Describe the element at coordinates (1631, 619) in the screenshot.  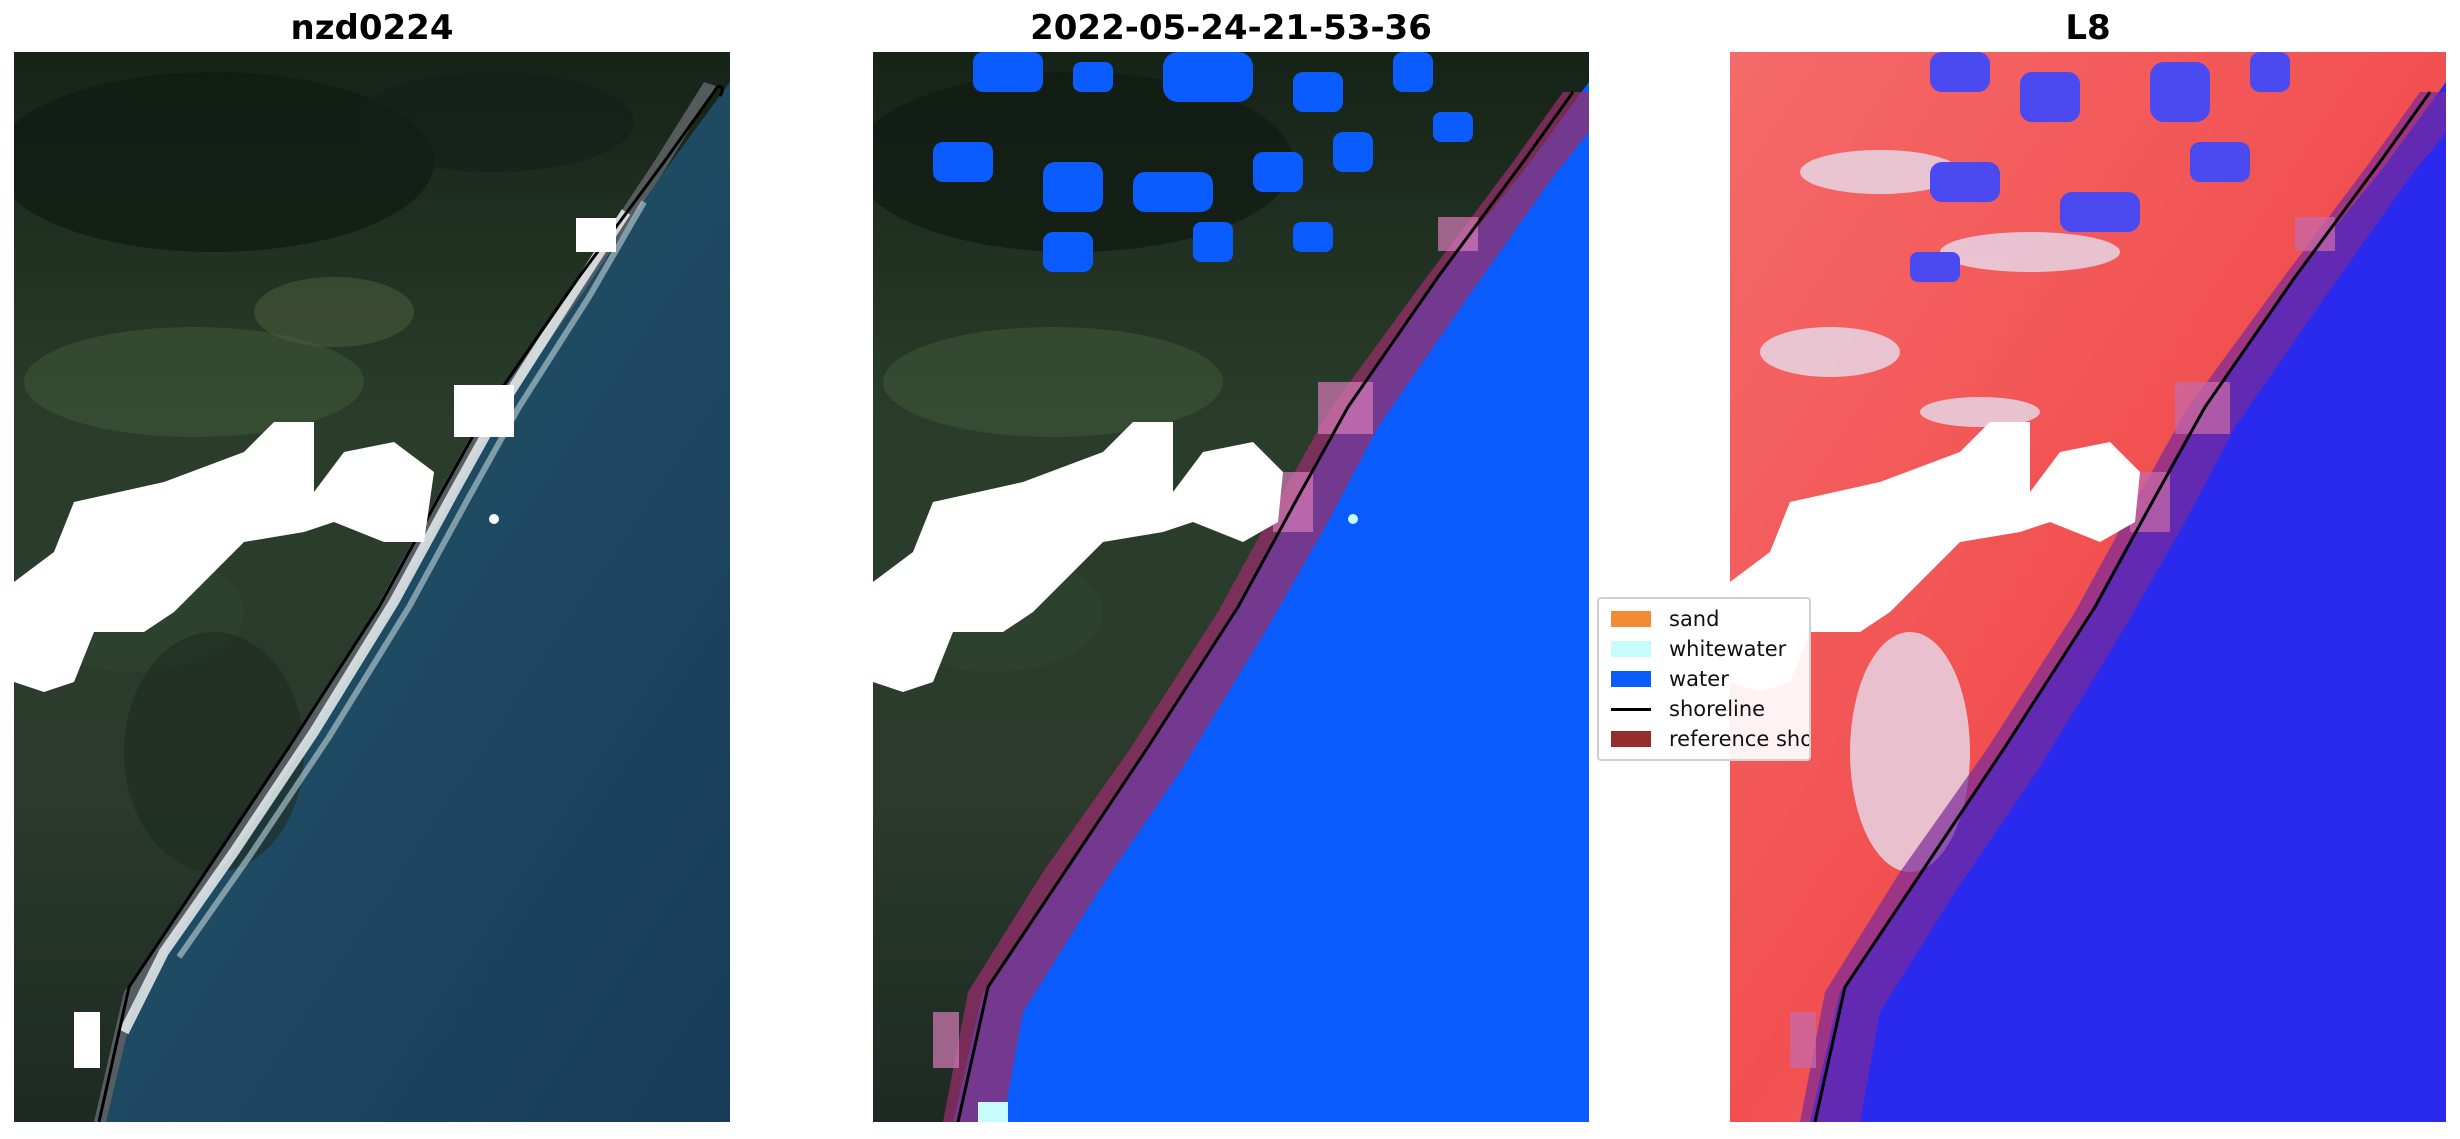
I see `sand-swatch` at that location.